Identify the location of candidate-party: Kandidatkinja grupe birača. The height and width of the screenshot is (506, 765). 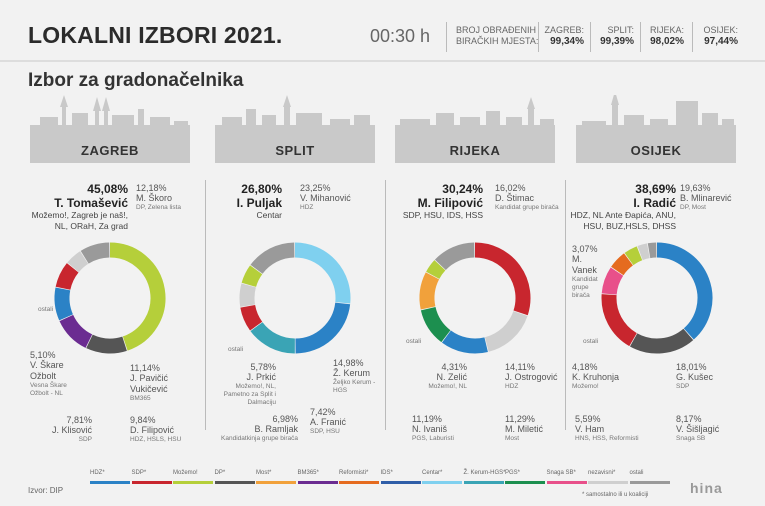
(259, 438).